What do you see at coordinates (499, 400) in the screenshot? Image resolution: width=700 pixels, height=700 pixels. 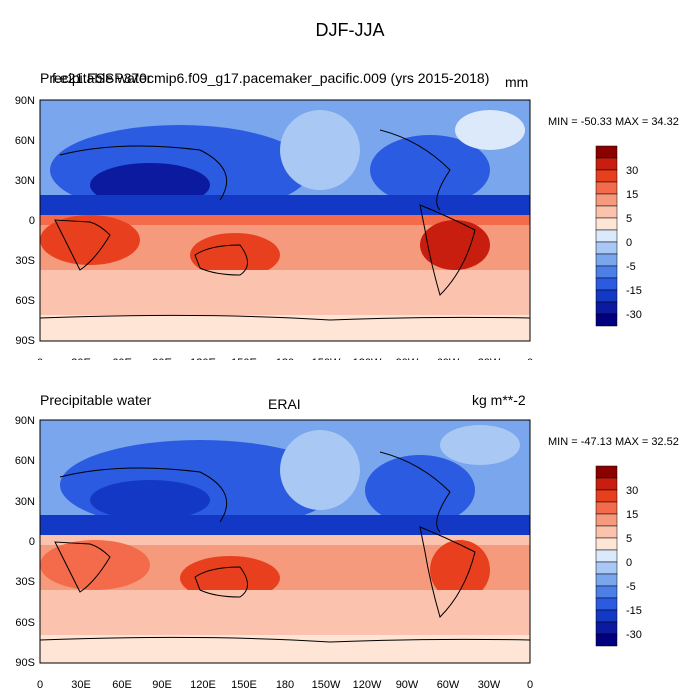 I see `units-label: kg m**-2` at bounding box center [499, 400].